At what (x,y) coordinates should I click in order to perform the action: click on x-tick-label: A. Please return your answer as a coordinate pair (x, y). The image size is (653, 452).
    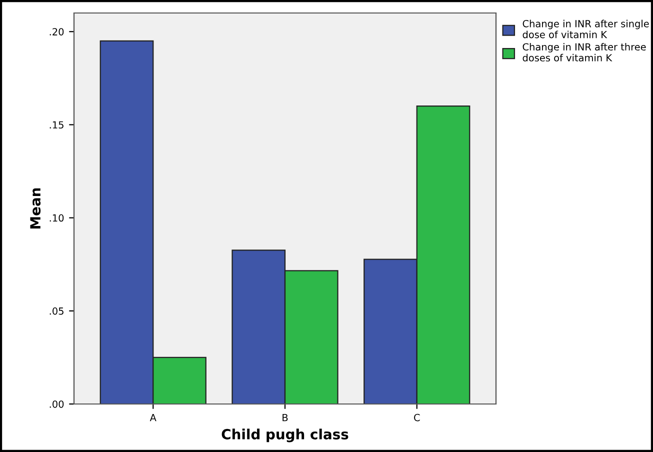
    Looking at the image, I should click on (153, 418).